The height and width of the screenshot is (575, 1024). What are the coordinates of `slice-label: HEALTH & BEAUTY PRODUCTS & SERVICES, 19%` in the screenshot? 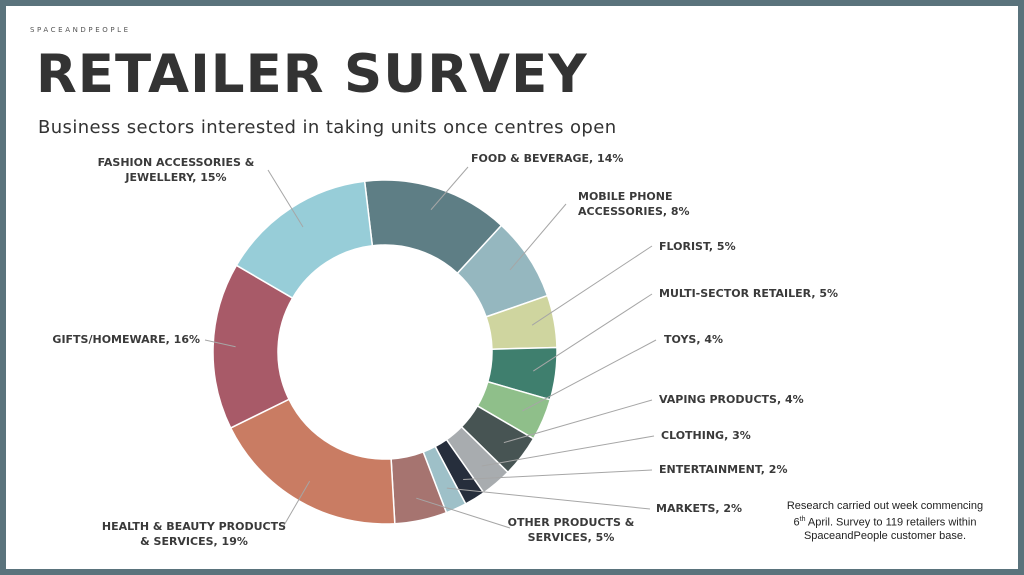 It's located at (194, 534).